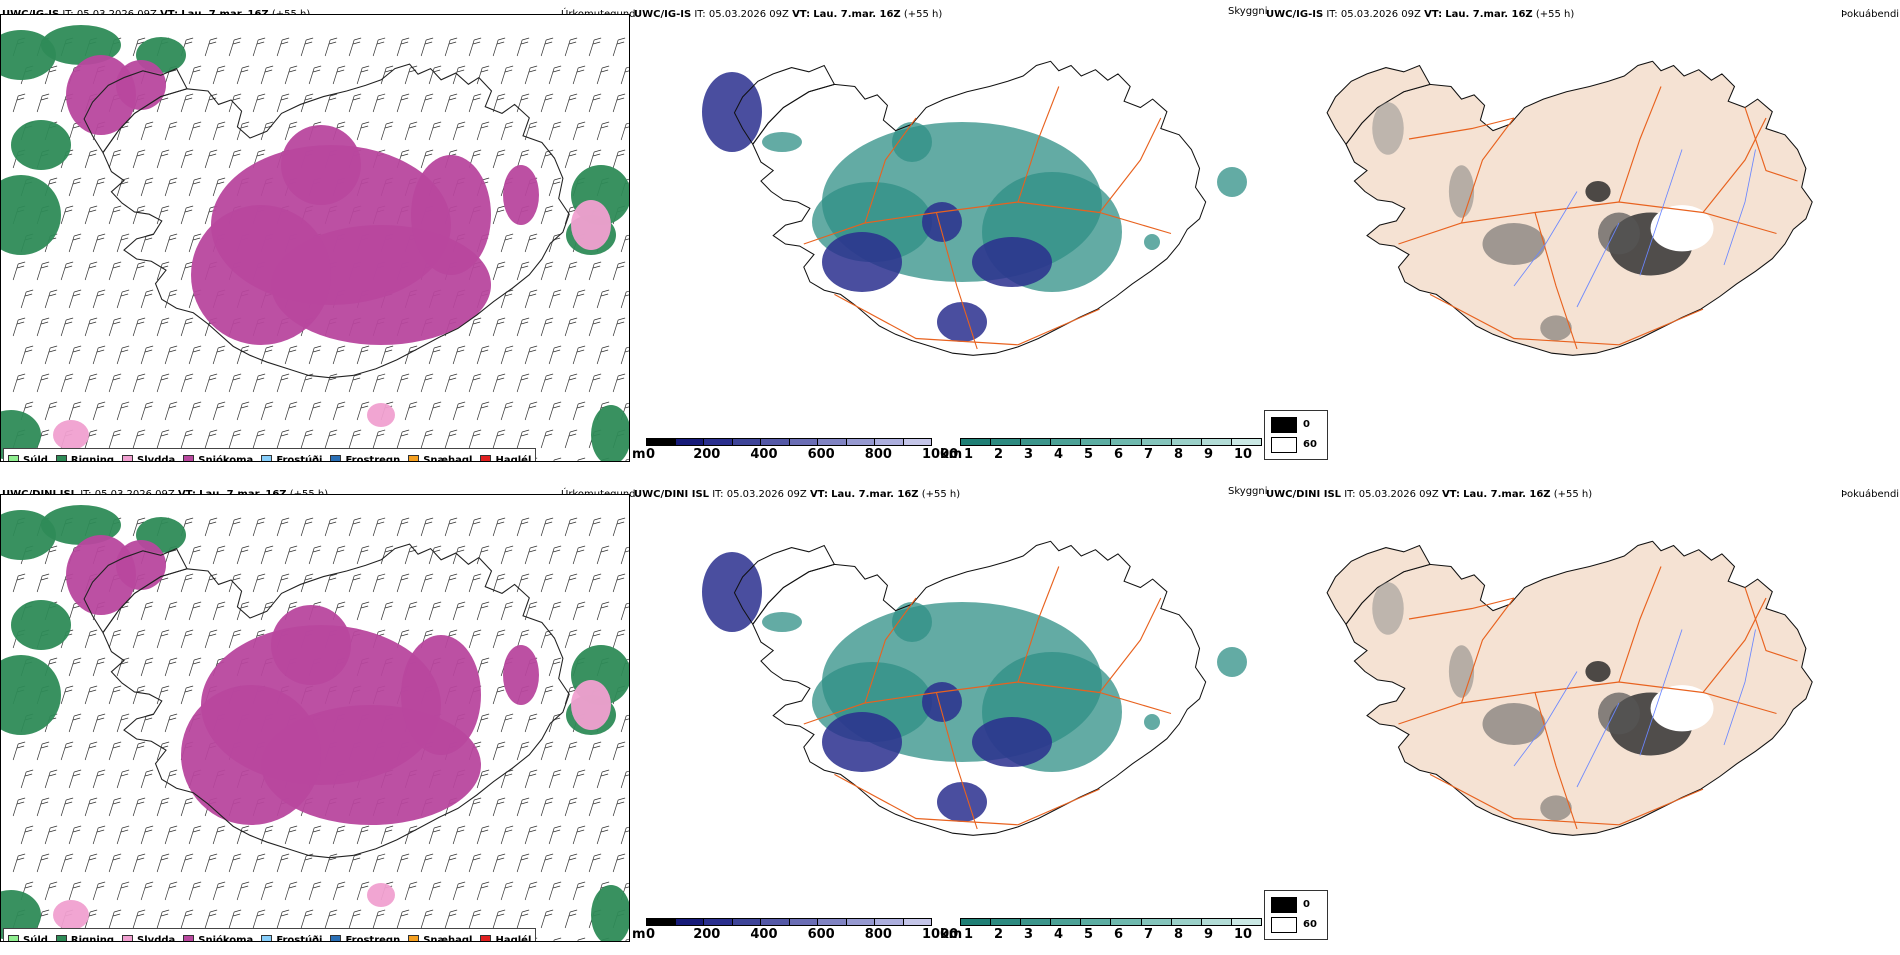 The height and width of the screenshot is (955, 1900). I want to click on panel-title: Þokuábendi, so click(1870, 14).